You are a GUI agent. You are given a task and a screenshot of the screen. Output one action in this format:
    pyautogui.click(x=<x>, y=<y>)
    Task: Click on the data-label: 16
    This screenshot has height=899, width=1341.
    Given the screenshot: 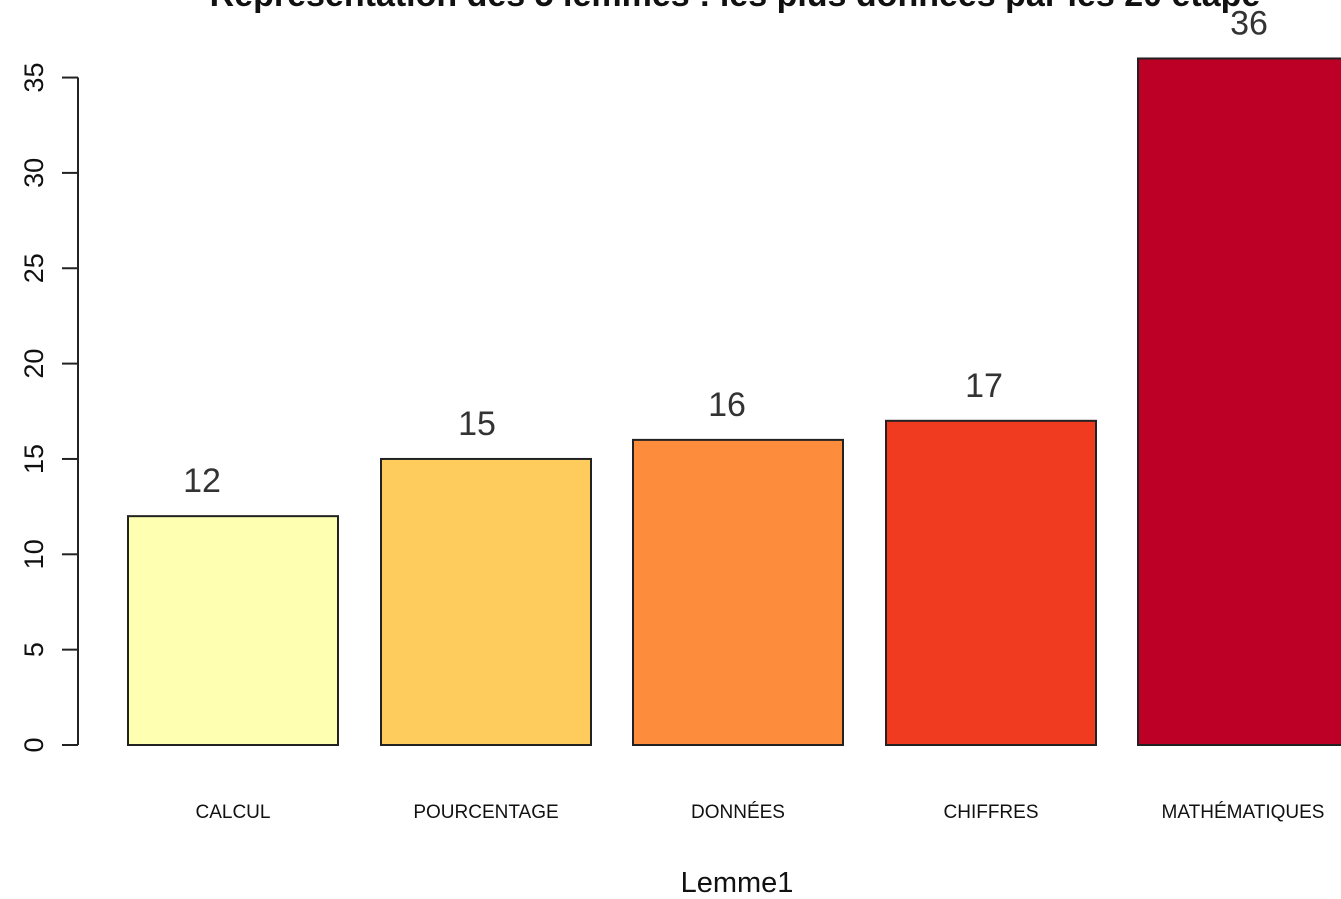 What is the action you would take?
    pyautogui.click(x=727, y=405)
    